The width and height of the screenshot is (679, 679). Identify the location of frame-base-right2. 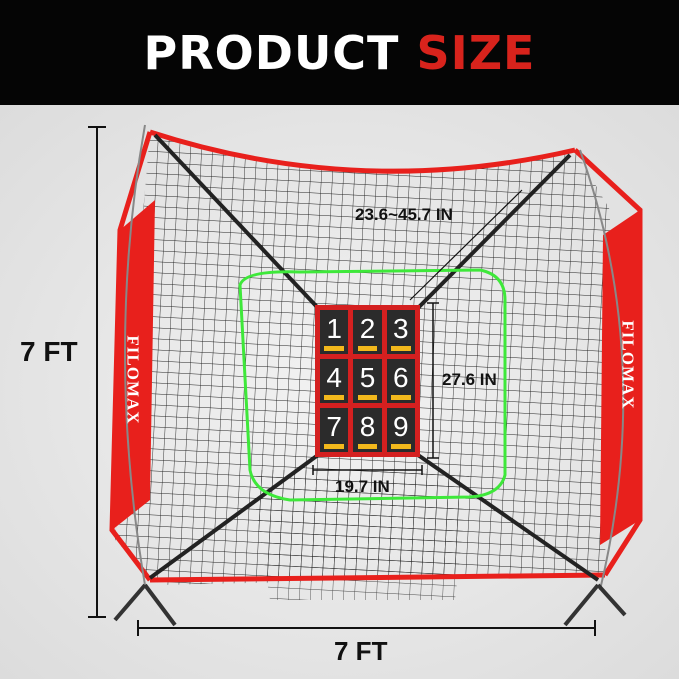
(611, 600).